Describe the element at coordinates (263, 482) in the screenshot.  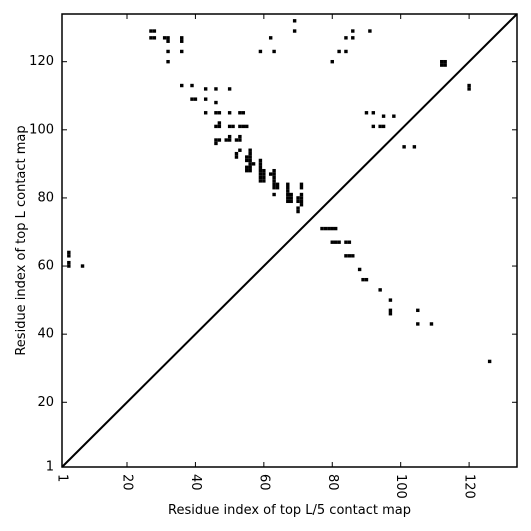
I see `x-tick-label: 60` at that location.